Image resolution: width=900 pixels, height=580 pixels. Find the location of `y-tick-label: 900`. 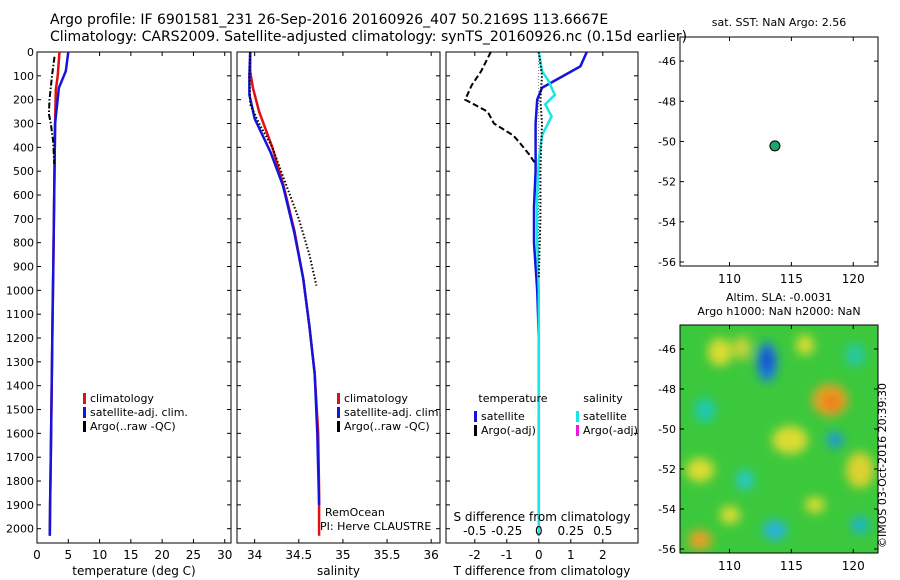

y-tick-label: 900 is located at coordinates (23, 267).